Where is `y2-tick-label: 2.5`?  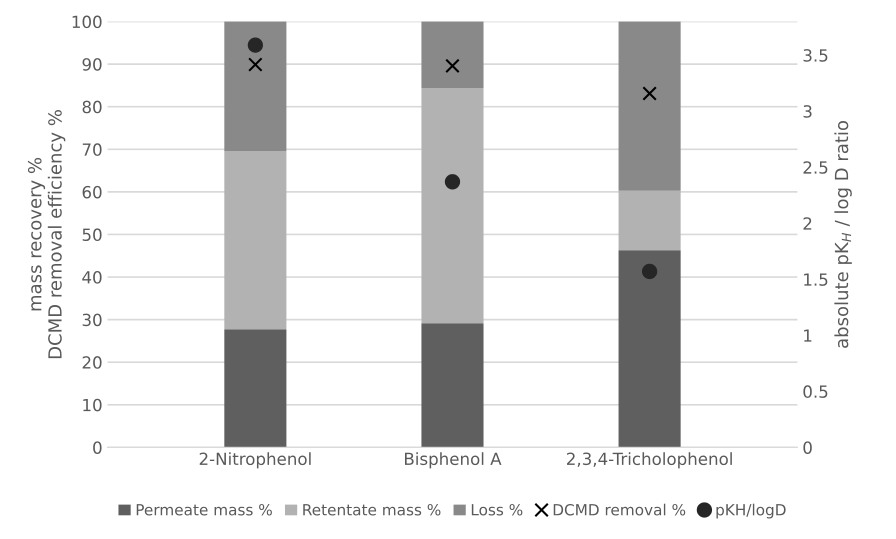
y2-tick-label: 2.5 is located at coordinates (816, 167).